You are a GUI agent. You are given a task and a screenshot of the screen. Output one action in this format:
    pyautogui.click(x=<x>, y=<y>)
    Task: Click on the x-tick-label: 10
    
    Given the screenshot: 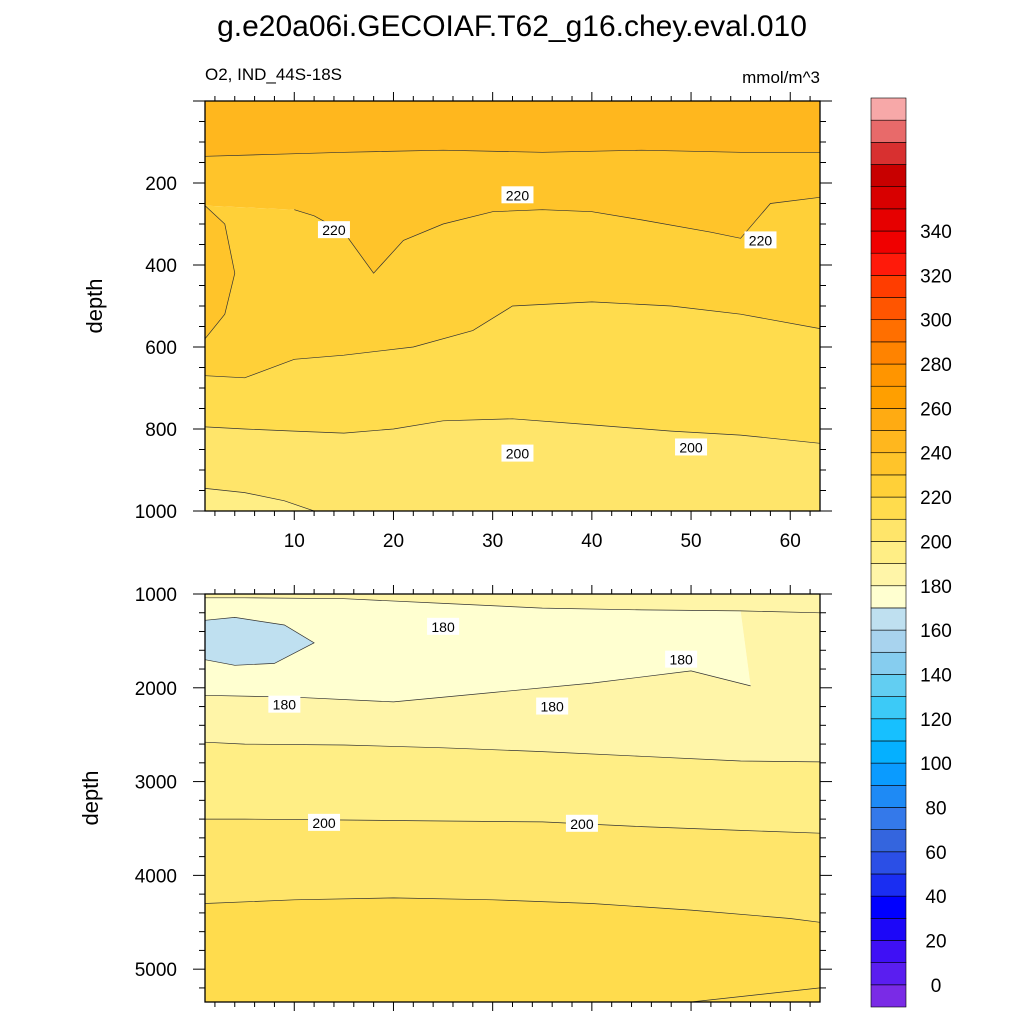 What is the action you would take?
    pyautogui.click(x=294, y=541)
    